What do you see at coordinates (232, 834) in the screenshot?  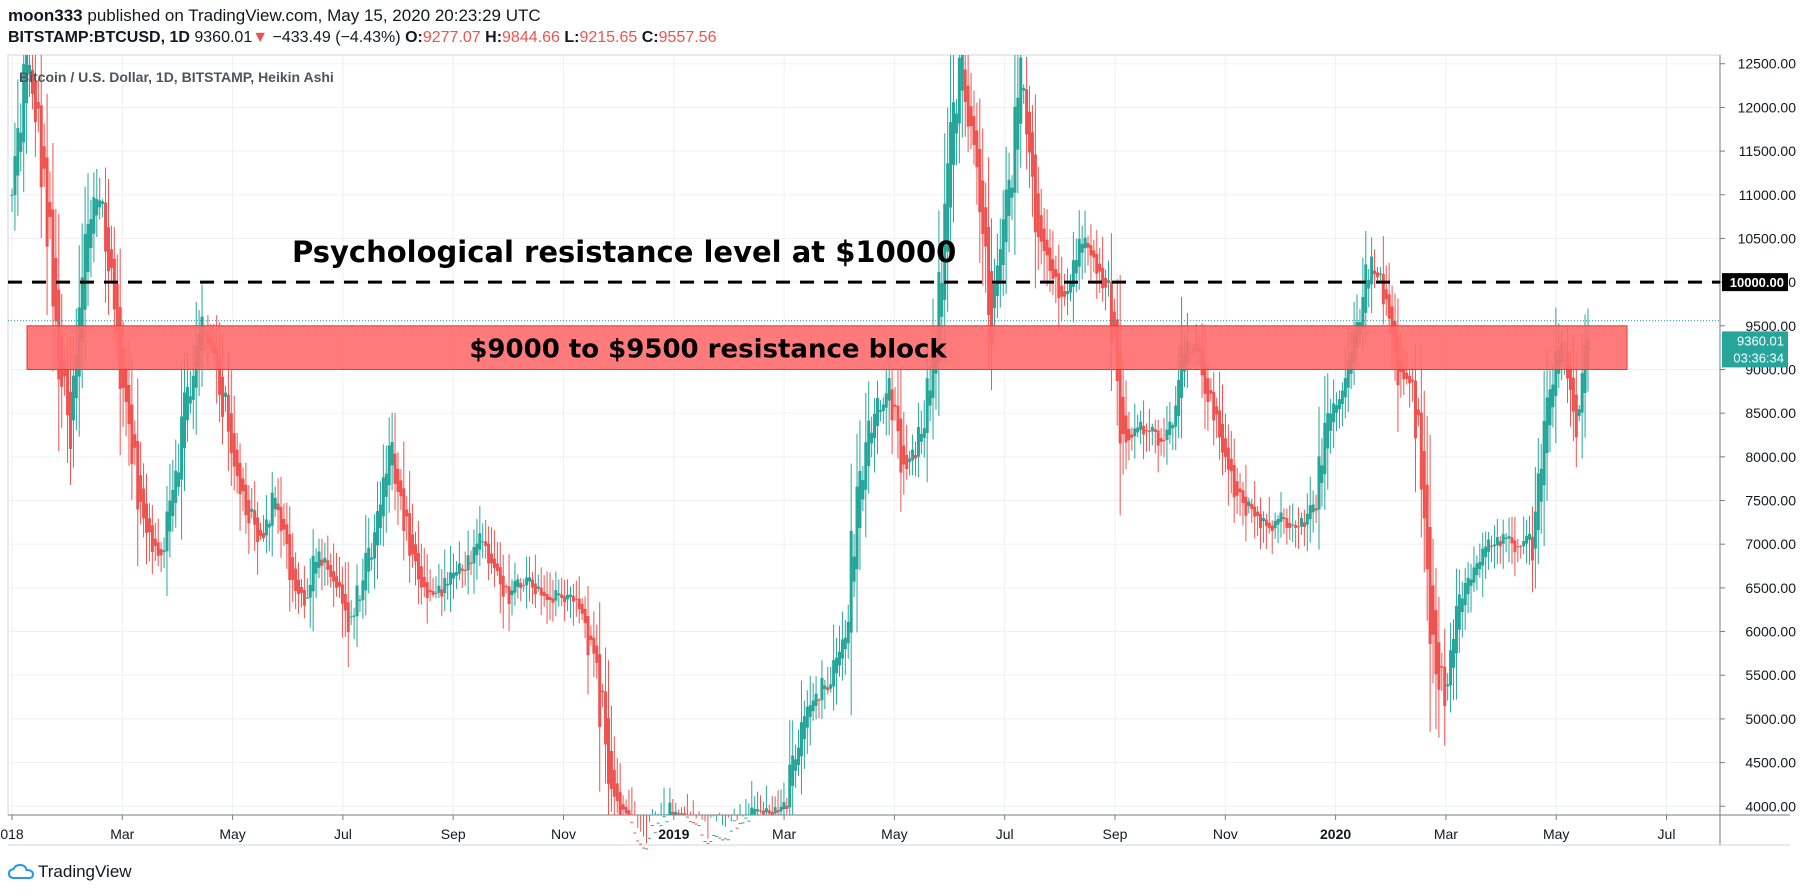 I see `x-tick-label: May` at bounding box center [232, 834].